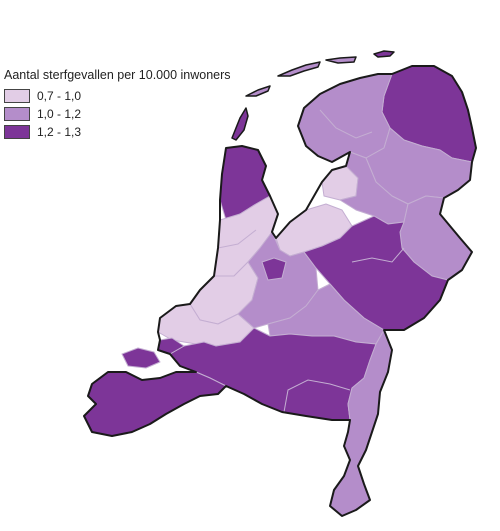 Image resolution: width=500 pixels, height=531 pixels. I want to click on island-schiermonnikoog, so click(384, 54).